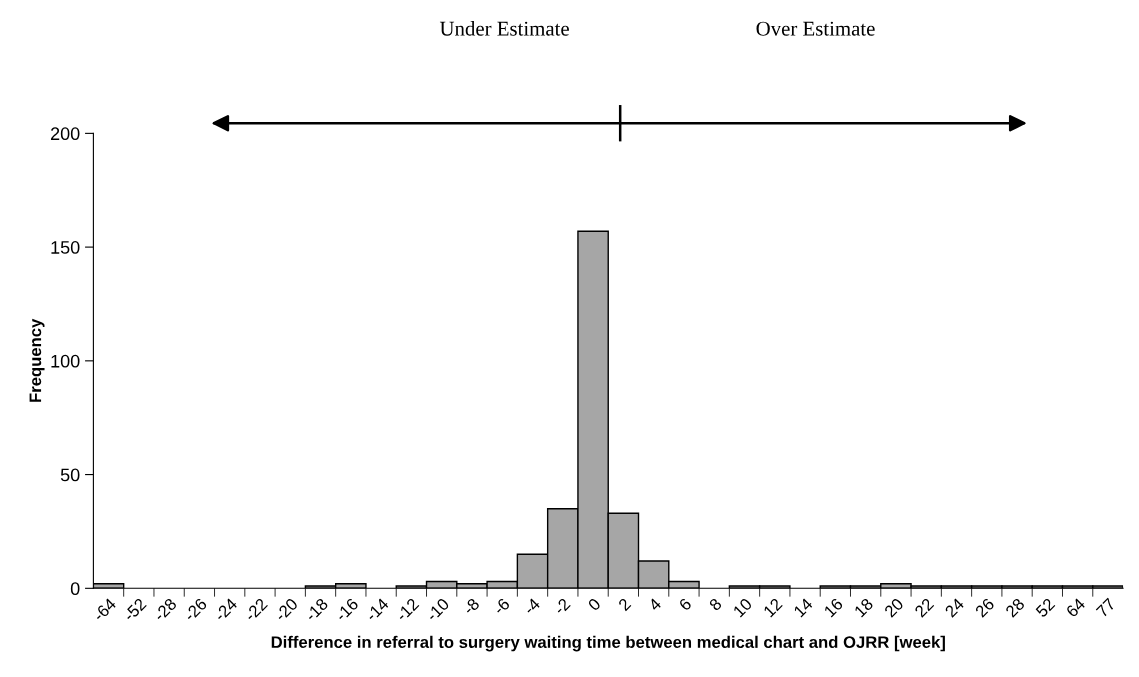 This screenshot has width=1139, height=677. What do you see at coordinates (833, 607) in the screenshot?
I see `x-tick-label: 16` at bounding box center [833, 607].